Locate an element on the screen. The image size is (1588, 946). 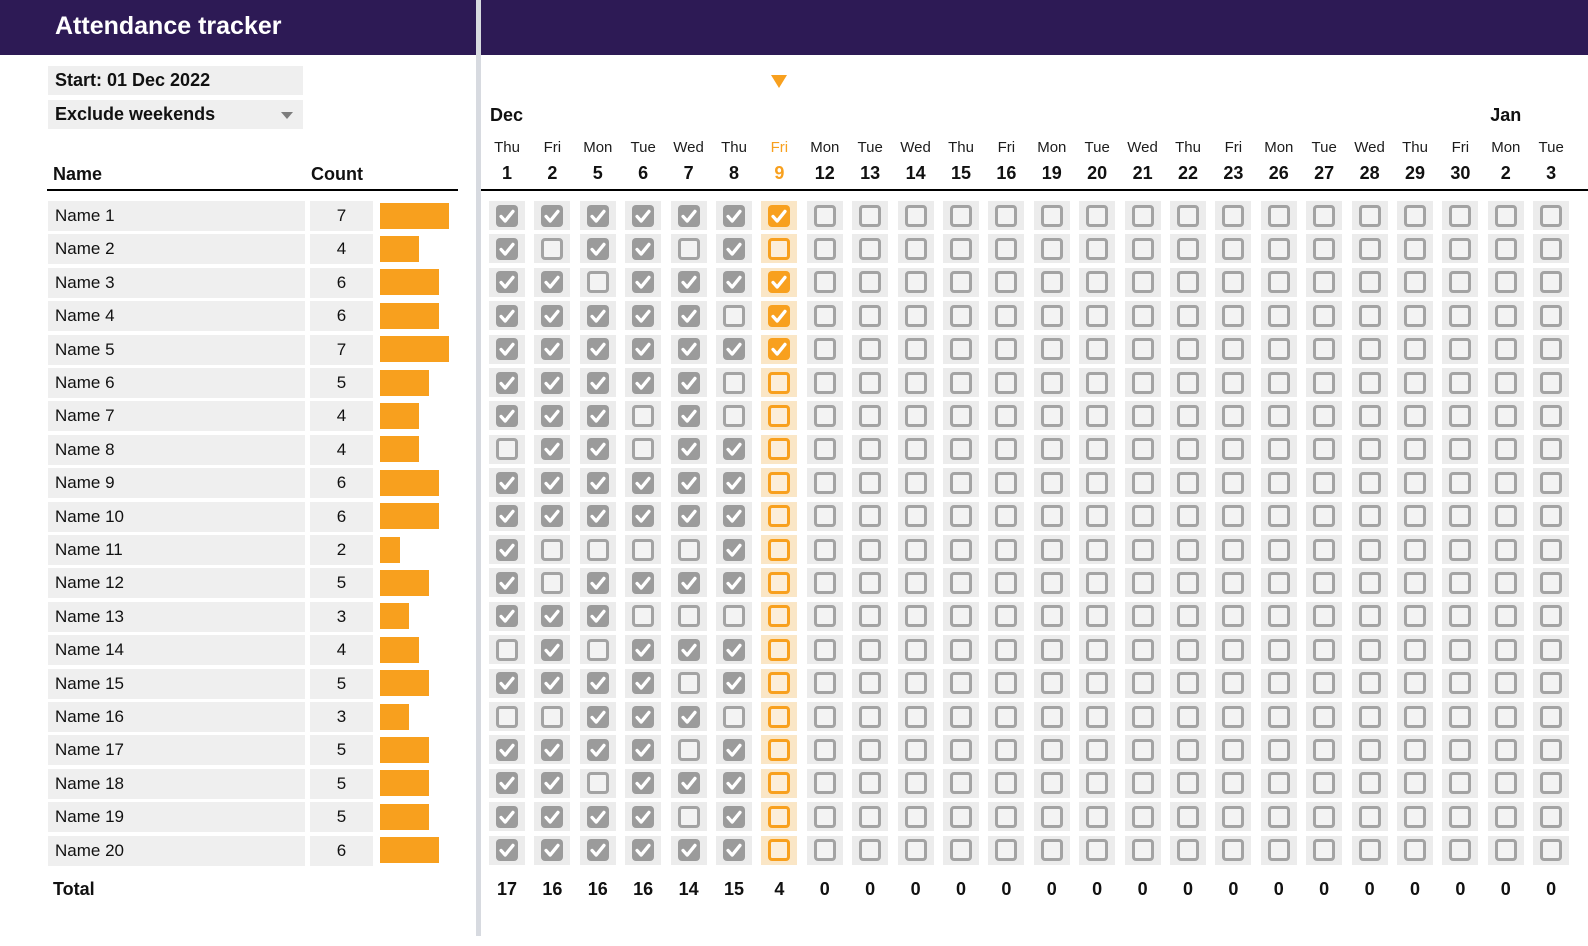
name-cell: Name 11 is located at coordinates (176, 550).